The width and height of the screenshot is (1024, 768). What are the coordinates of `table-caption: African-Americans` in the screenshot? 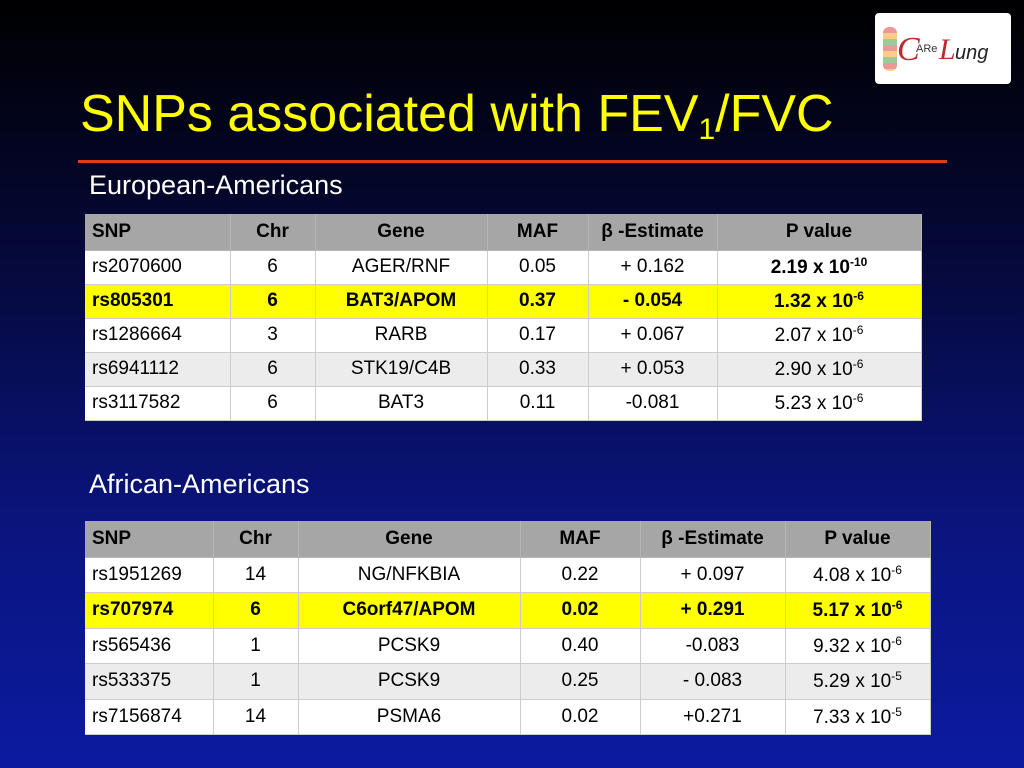 It's located at (199, 484).